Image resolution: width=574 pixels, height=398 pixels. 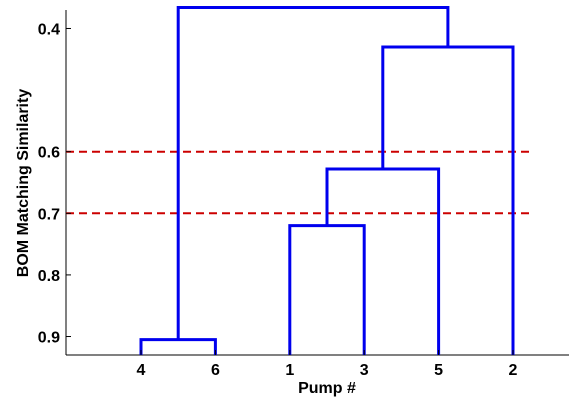 I want to click on x-tick-label: 6, so click(x=215, y=370).